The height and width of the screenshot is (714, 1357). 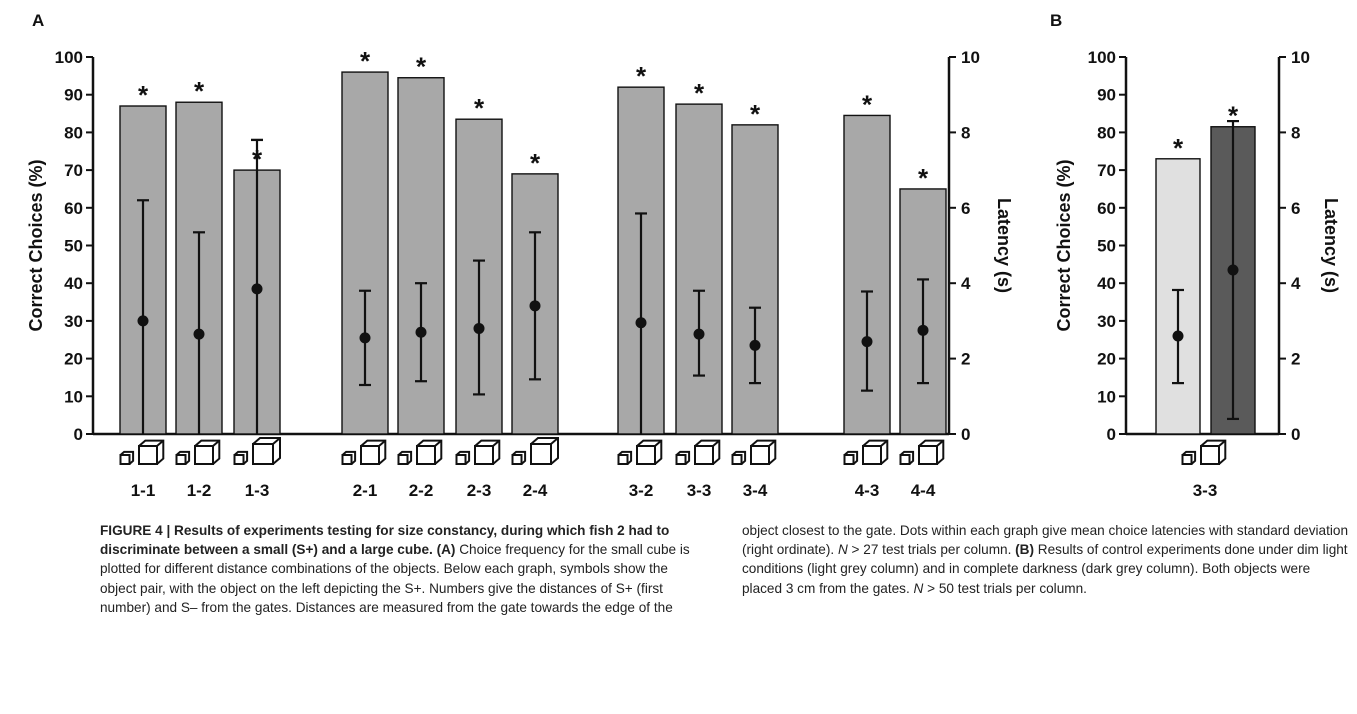 What do you see at coordinates (73, 321) in the screenshot?
I see `left-tick-label: 30` at bounding box center [73, 321].